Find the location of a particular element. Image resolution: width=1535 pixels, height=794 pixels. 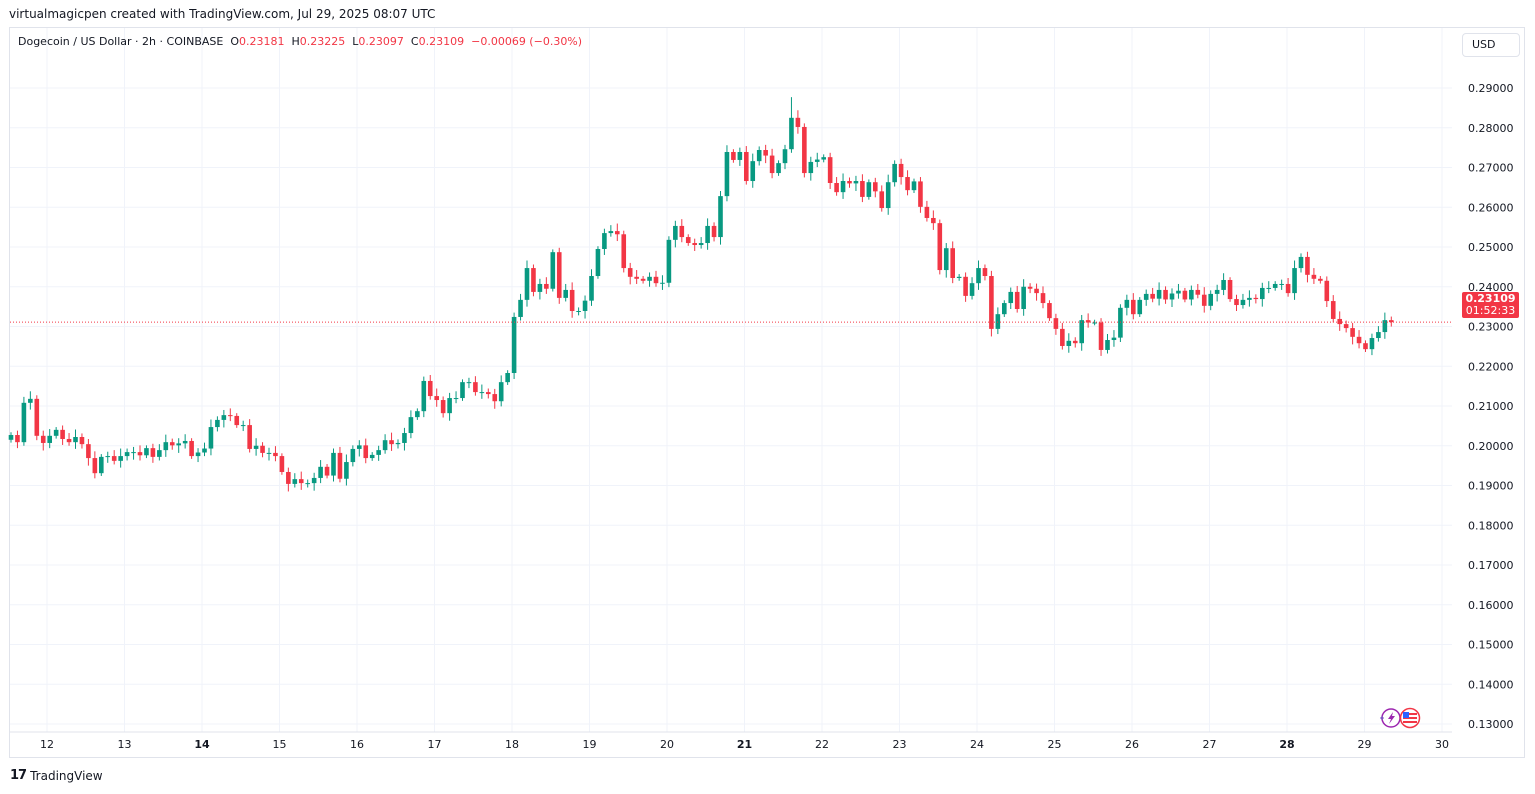

price-tick-label: 0.27000 is located at coordinates (1491, 168).